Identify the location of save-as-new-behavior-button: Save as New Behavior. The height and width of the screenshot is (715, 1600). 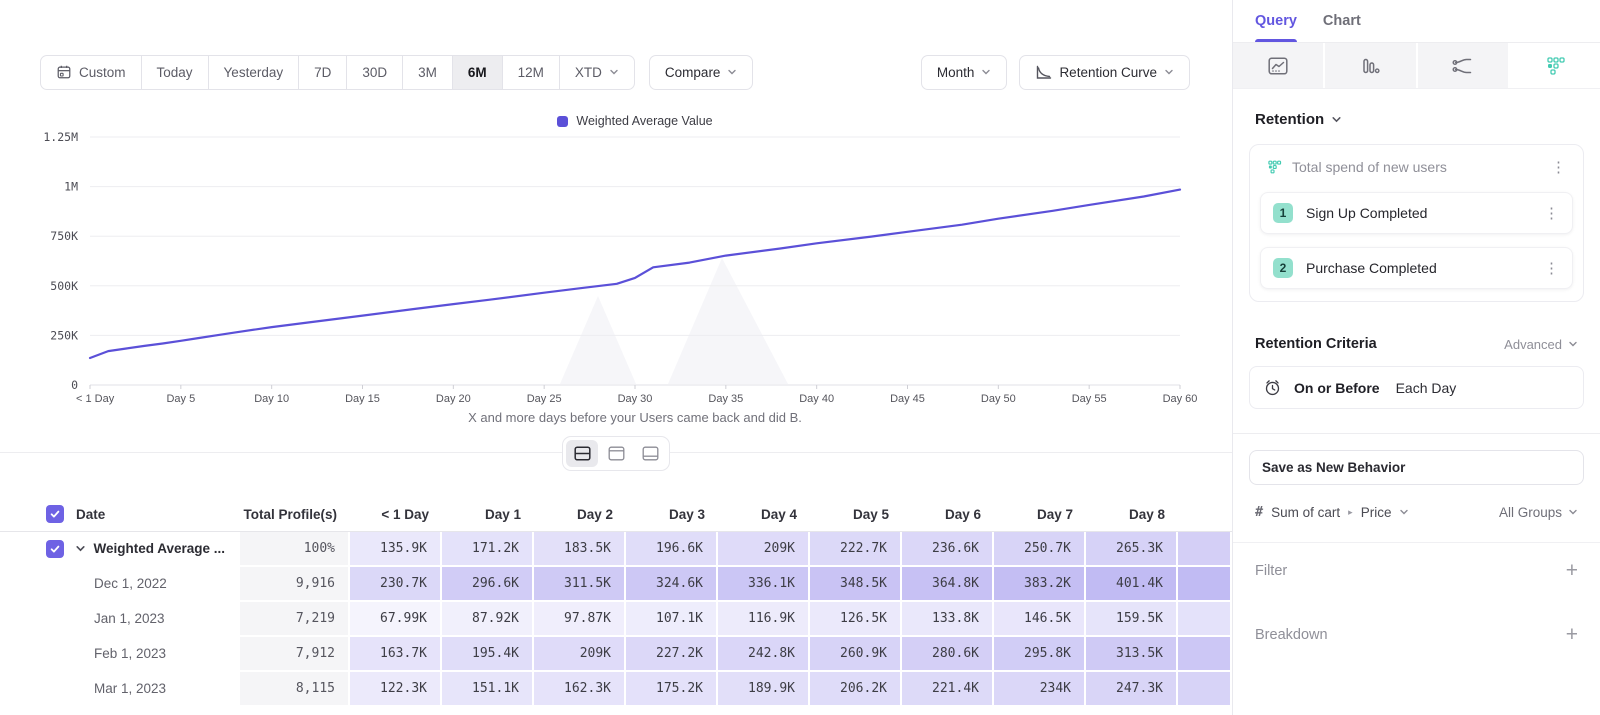
(1416, 467).